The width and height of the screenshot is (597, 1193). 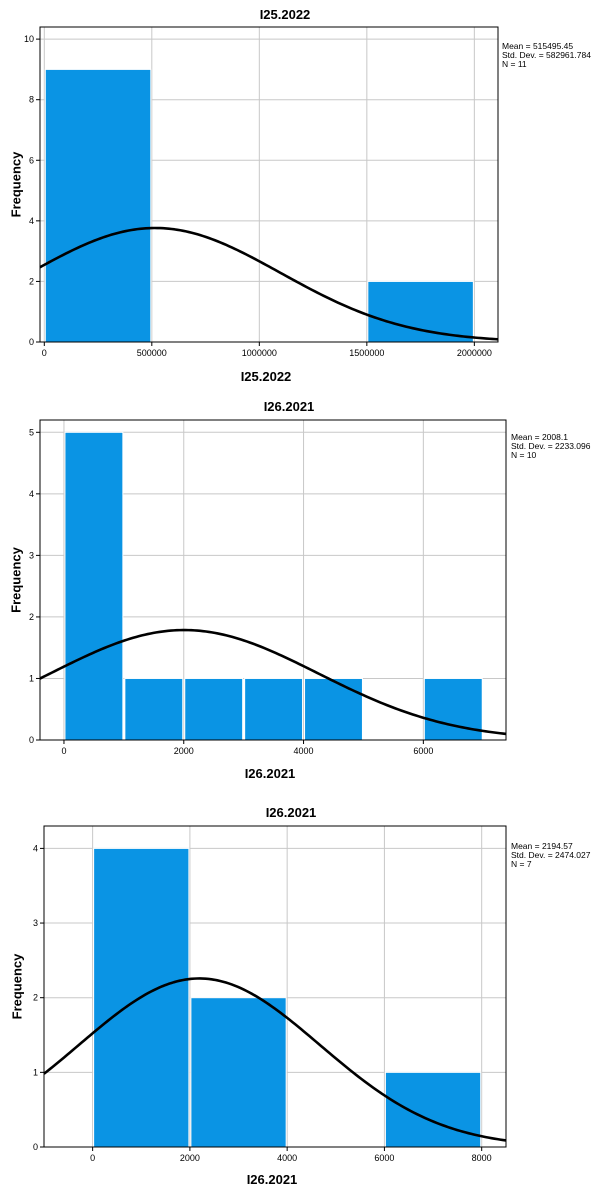 I want to click on x-tick-label: 500000, so click(x=152, y=353).